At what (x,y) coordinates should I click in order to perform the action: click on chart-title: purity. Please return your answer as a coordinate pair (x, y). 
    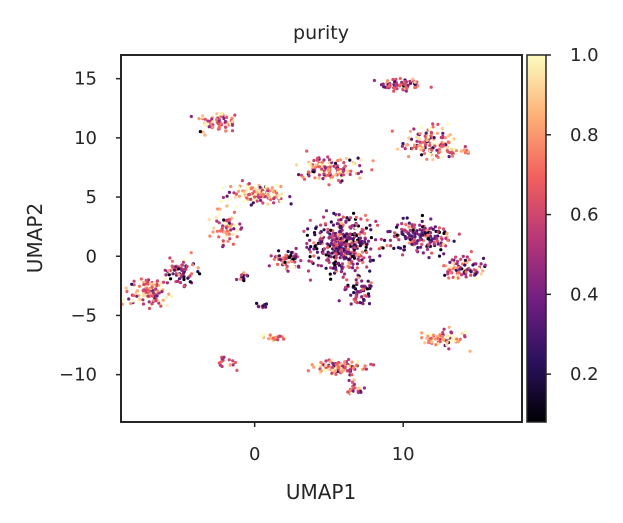
    Looking at the image, I should click on (321, 33).